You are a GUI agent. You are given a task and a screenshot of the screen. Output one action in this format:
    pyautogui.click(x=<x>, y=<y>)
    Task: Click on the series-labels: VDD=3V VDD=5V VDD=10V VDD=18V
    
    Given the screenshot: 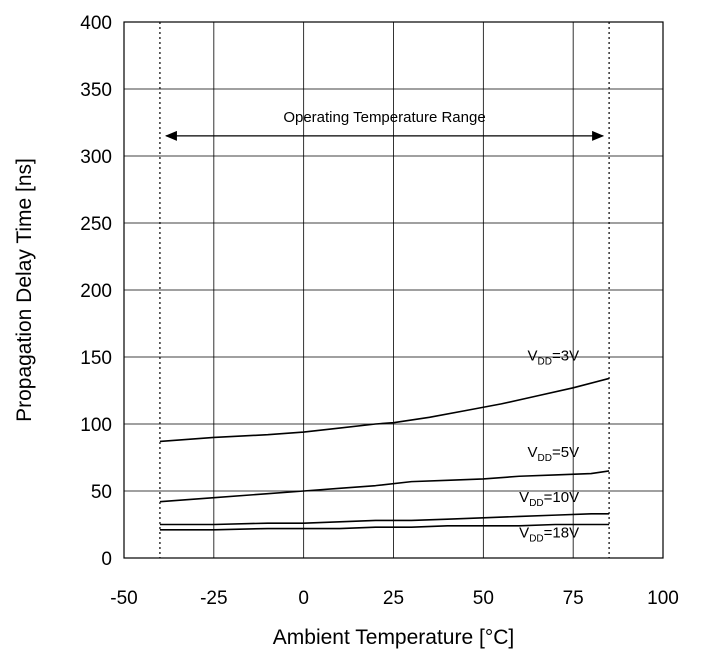 What is the action you would take?
    pyautogui.click(x=549, y=445)
    